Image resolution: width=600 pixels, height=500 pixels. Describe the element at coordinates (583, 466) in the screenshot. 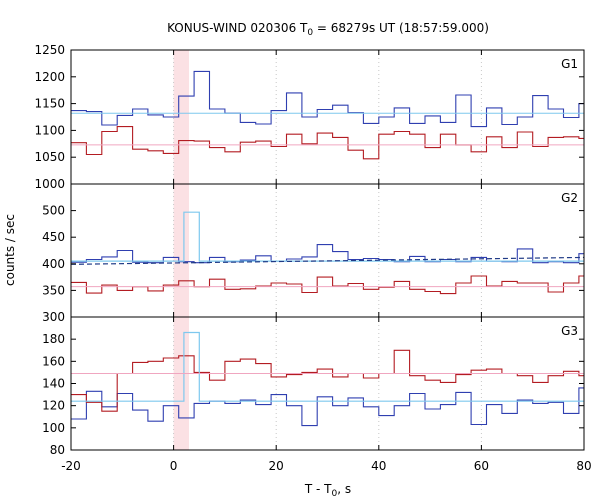

I see `x-tick-label: 80` at that location.